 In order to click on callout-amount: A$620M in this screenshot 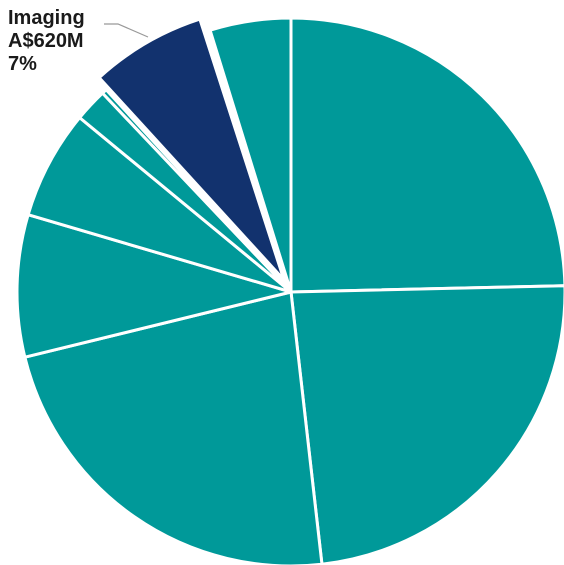, I will do `click(46, 41)`.